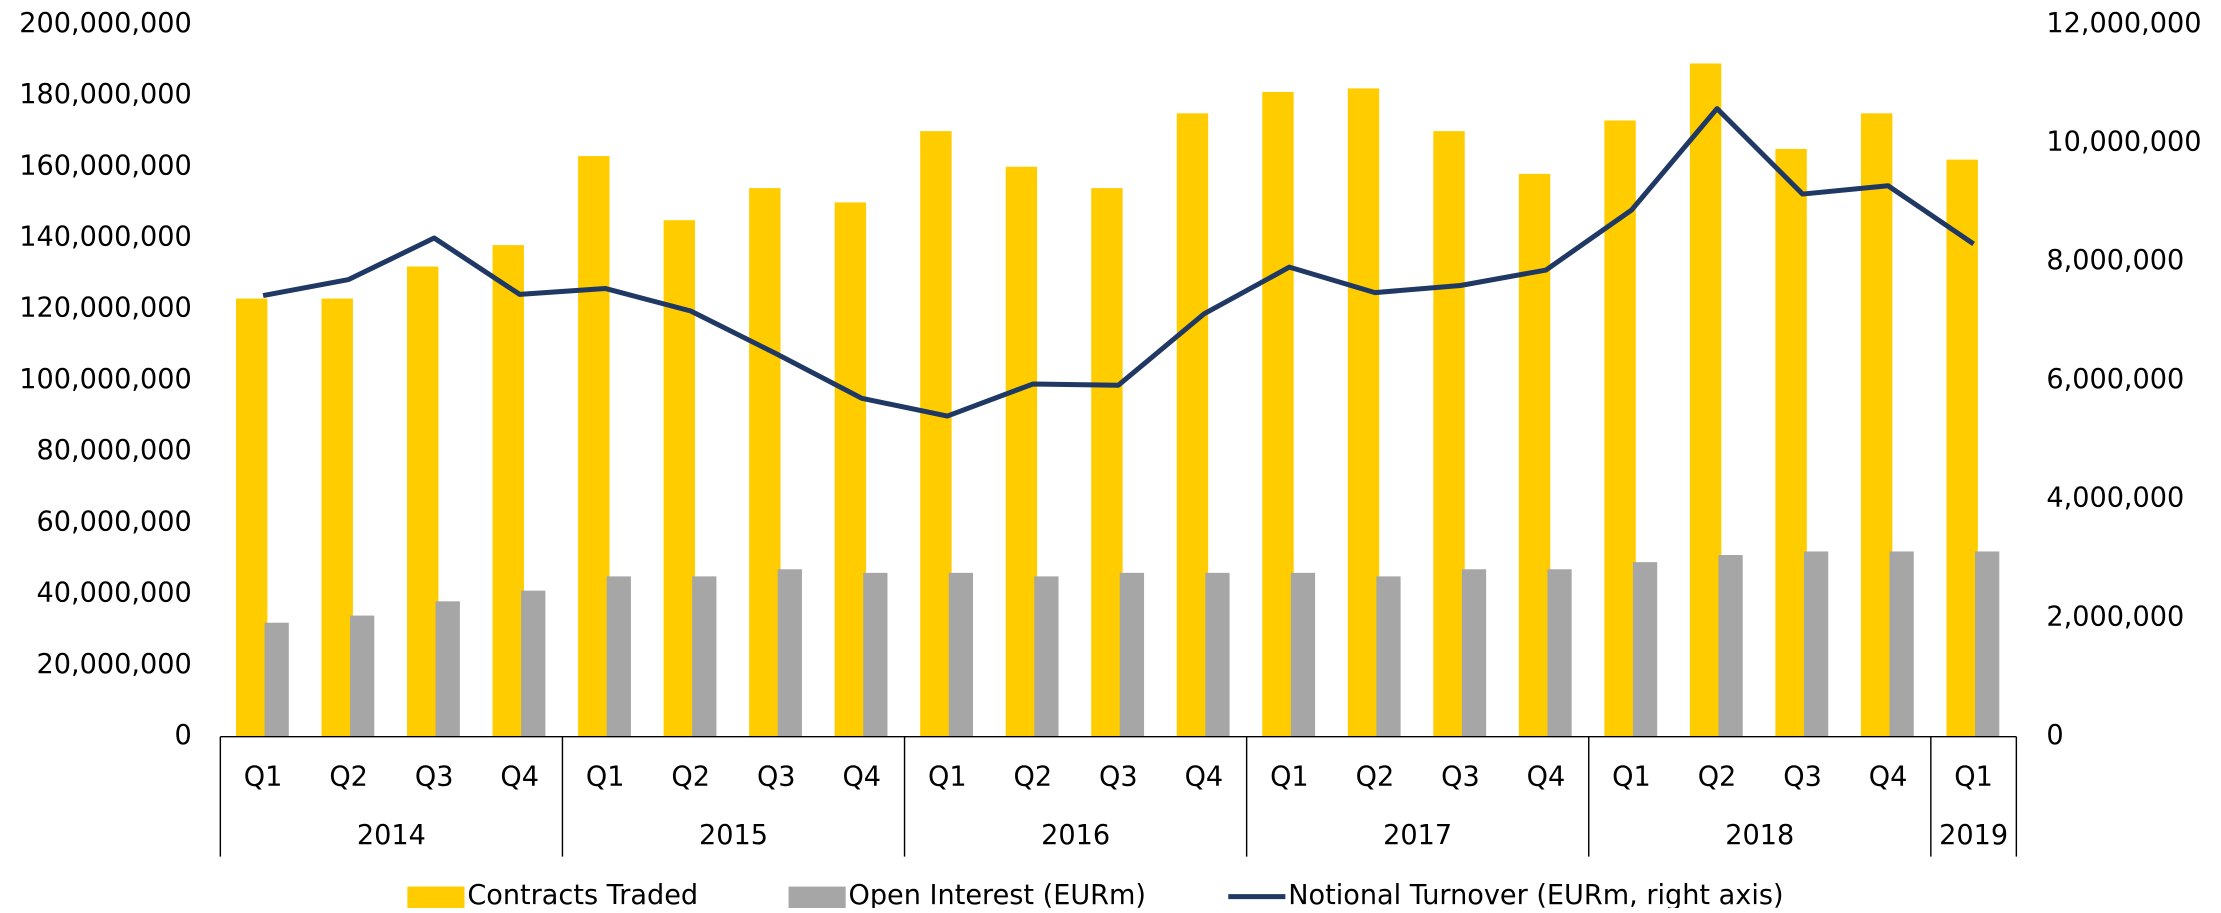 The height and width of the screenshot is (913, 2221). What do you see at coordinates (1417, 835) in the screenshot?
I see `group-label: 2017` at bounding box center [1417, 835].